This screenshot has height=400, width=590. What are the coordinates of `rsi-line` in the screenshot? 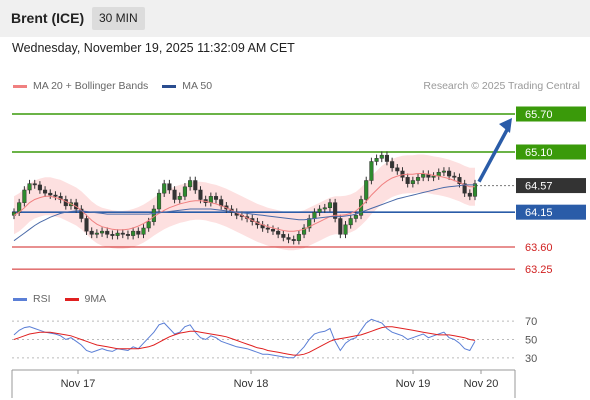 It's located at (244, 338).